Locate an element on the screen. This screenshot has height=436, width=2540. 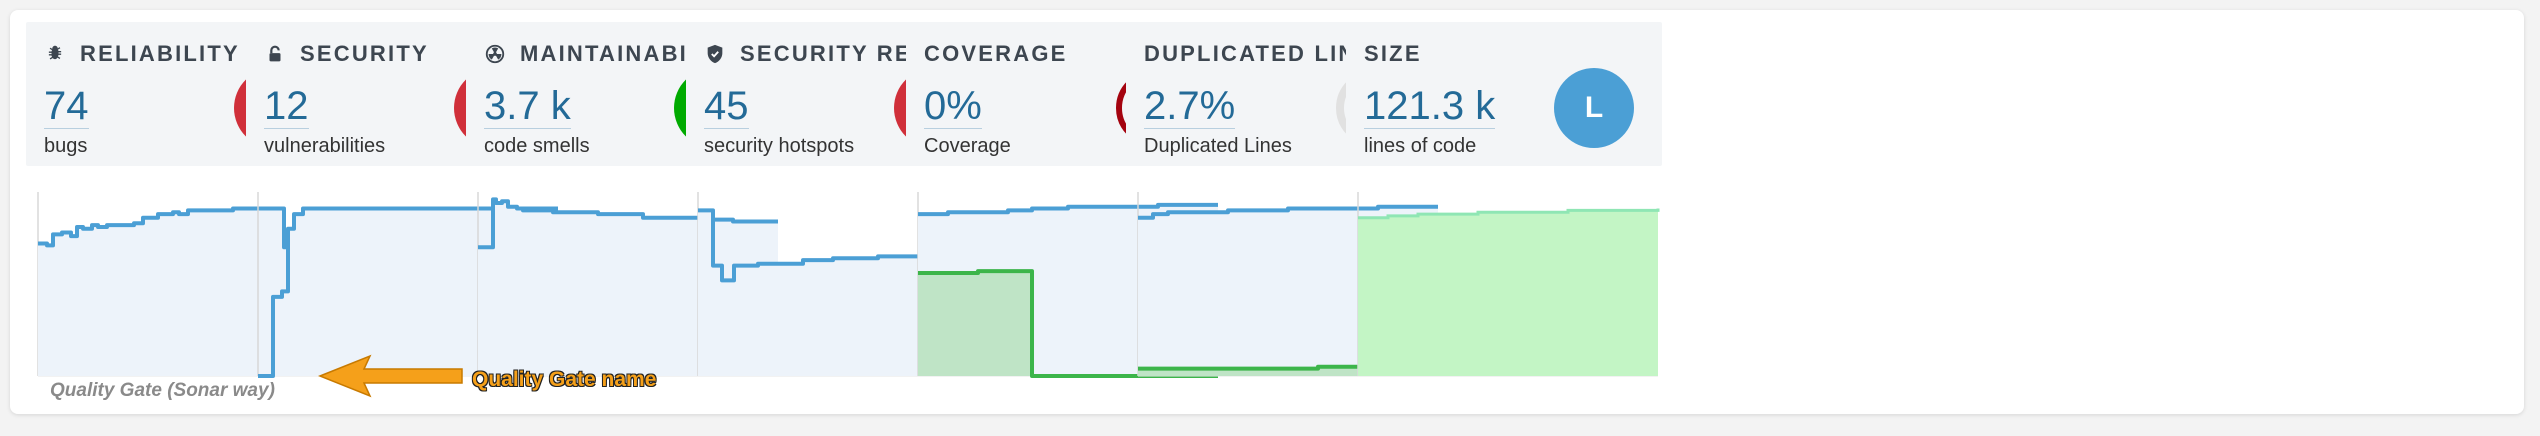
bug-icon is located at coordinates (55, 54).